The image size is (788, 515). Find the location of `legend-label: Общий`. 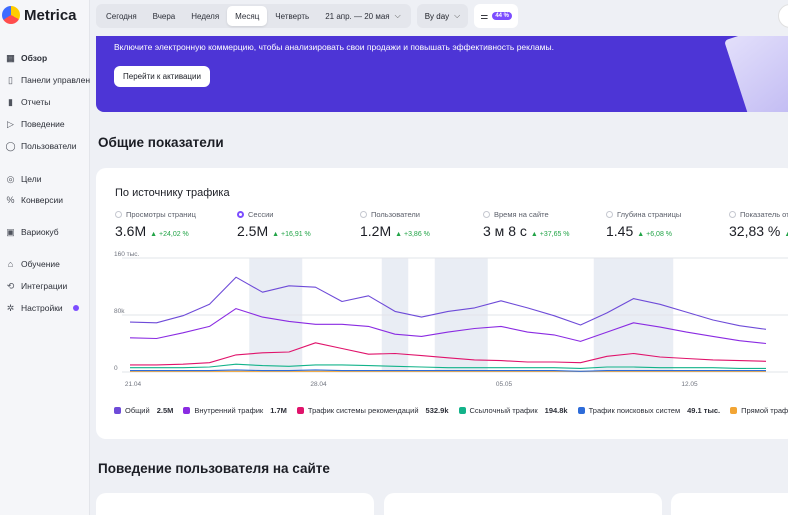

legend-label: Общий is located at coordinates (137, 410).